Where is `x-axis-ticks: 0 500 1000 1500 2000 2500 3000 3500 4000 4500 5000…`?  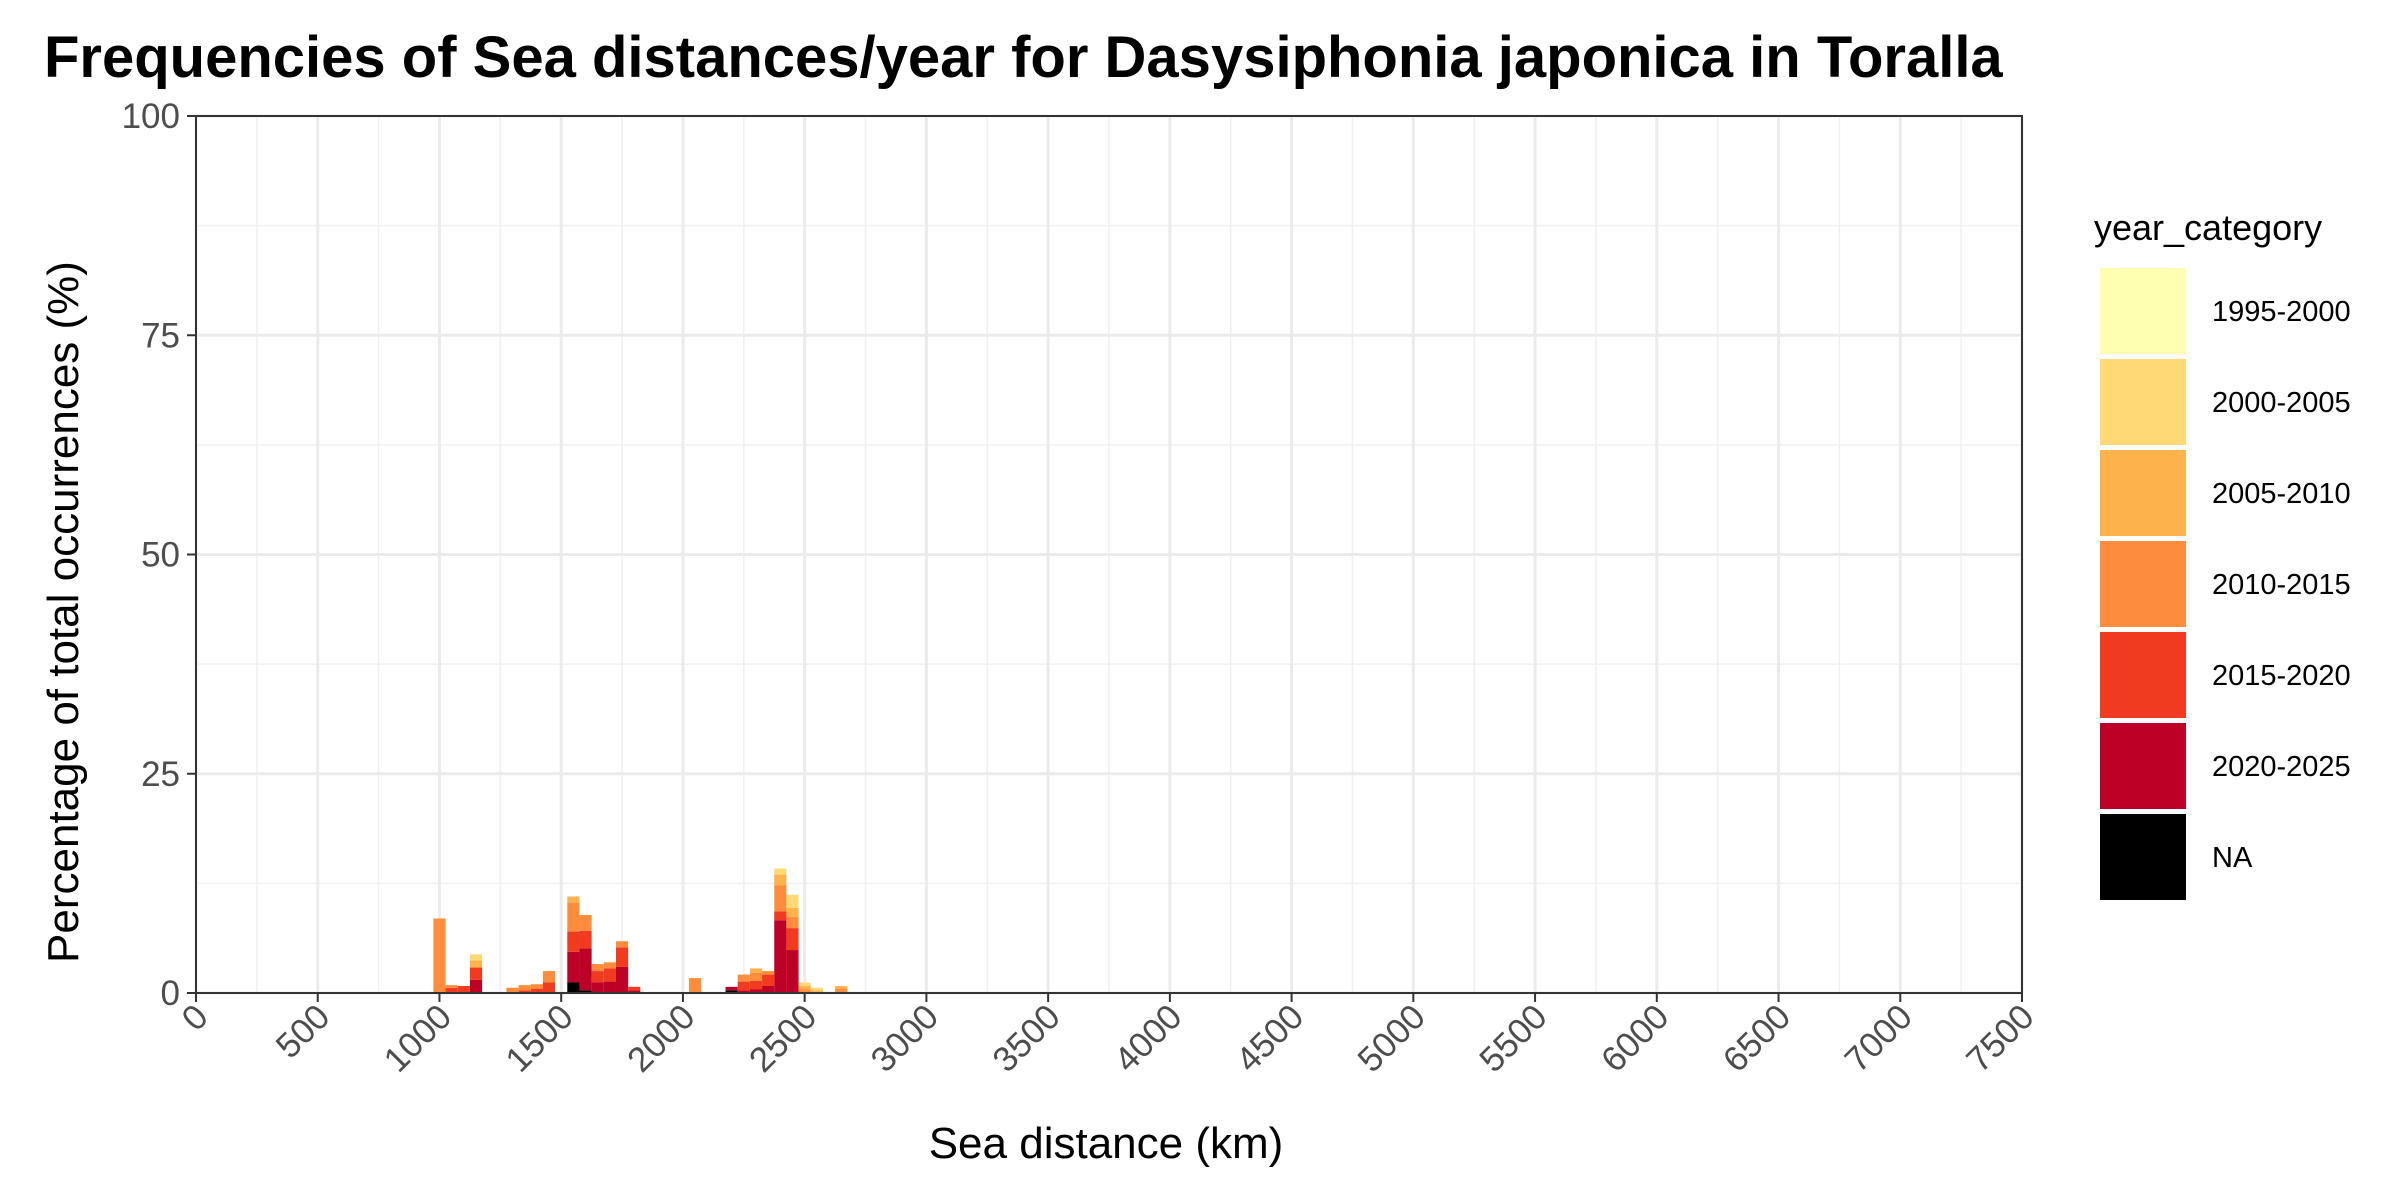 x-axis-ticks: 0 500 1000 1500 2000 2500 3000 3500 4000 4500 5000… is located at coordinates (1108, 1036).